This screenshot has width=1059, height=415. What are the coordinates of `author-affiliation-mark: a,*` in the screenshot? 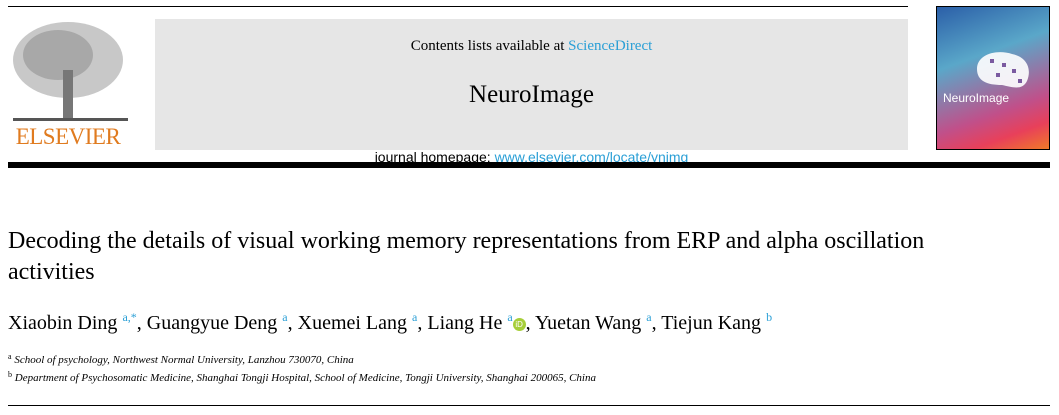 It's located at (129, 317).